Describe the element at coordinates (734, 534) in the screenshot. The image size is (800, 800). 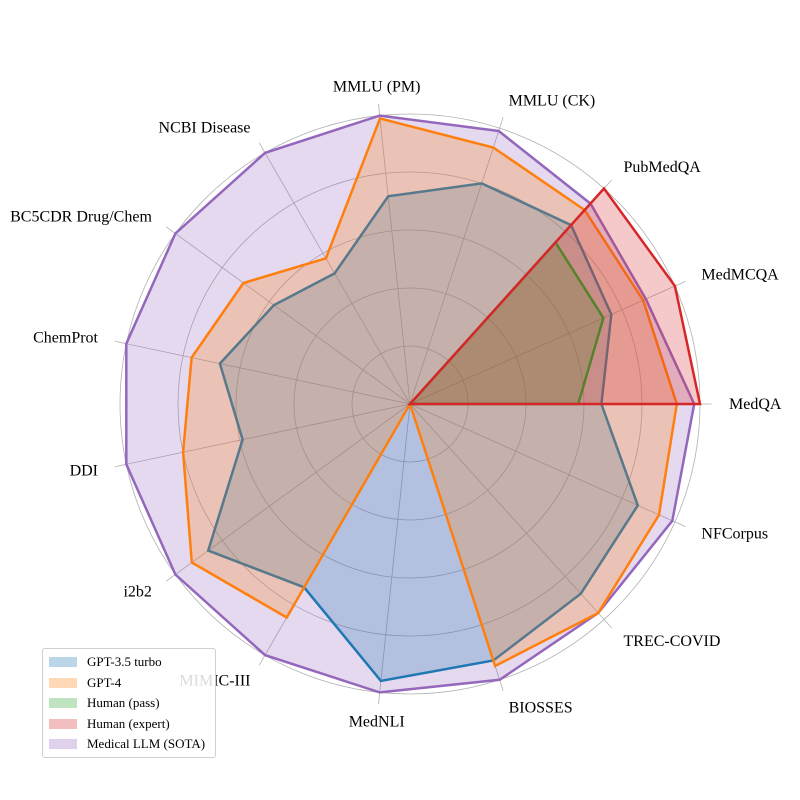
I see `axis-label: NFCorpus` at that location.